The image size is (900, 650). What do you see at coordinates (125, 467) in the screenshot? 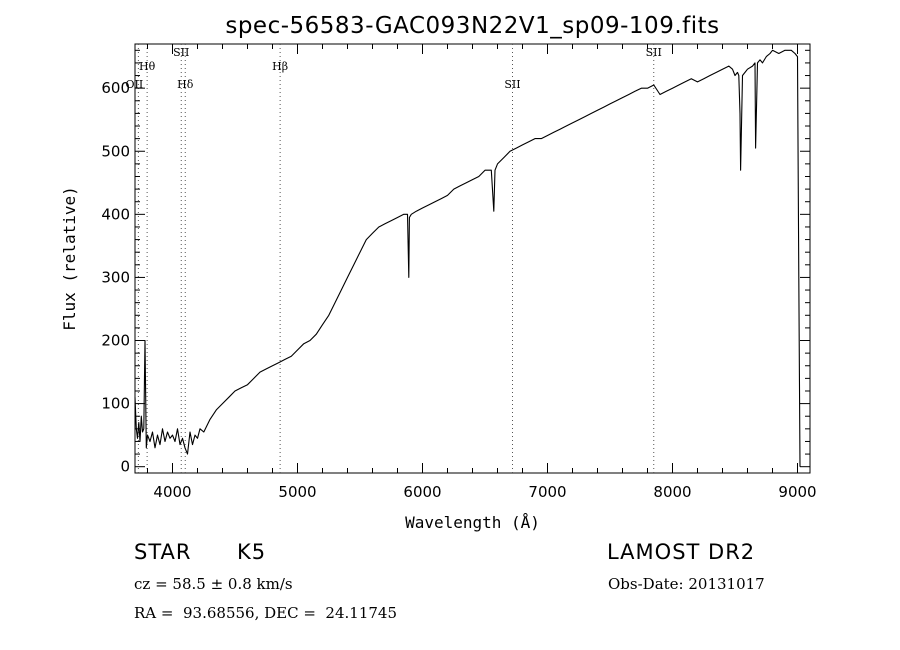
I see `y-tick-label: 0` at bounding box center [125, 467].